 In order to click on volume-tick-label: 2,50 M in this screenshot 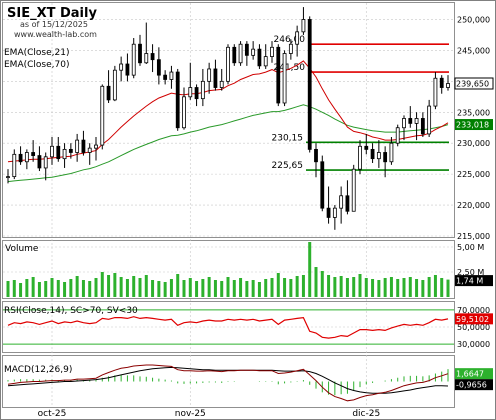, I will do `click(470, 272)`.